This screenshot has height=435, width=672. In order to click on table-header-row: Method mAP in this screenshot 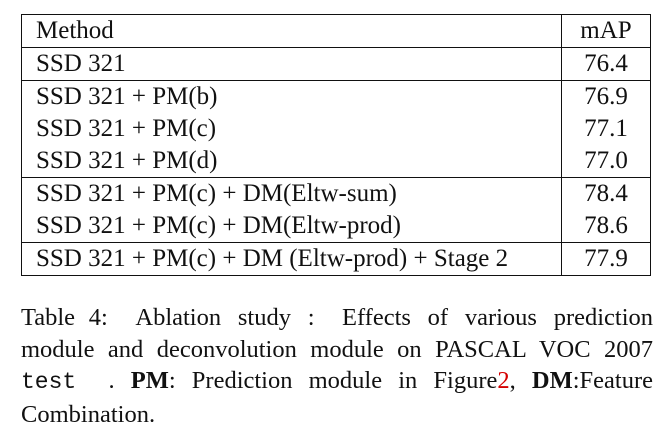, I will do `click(336, 31)`.